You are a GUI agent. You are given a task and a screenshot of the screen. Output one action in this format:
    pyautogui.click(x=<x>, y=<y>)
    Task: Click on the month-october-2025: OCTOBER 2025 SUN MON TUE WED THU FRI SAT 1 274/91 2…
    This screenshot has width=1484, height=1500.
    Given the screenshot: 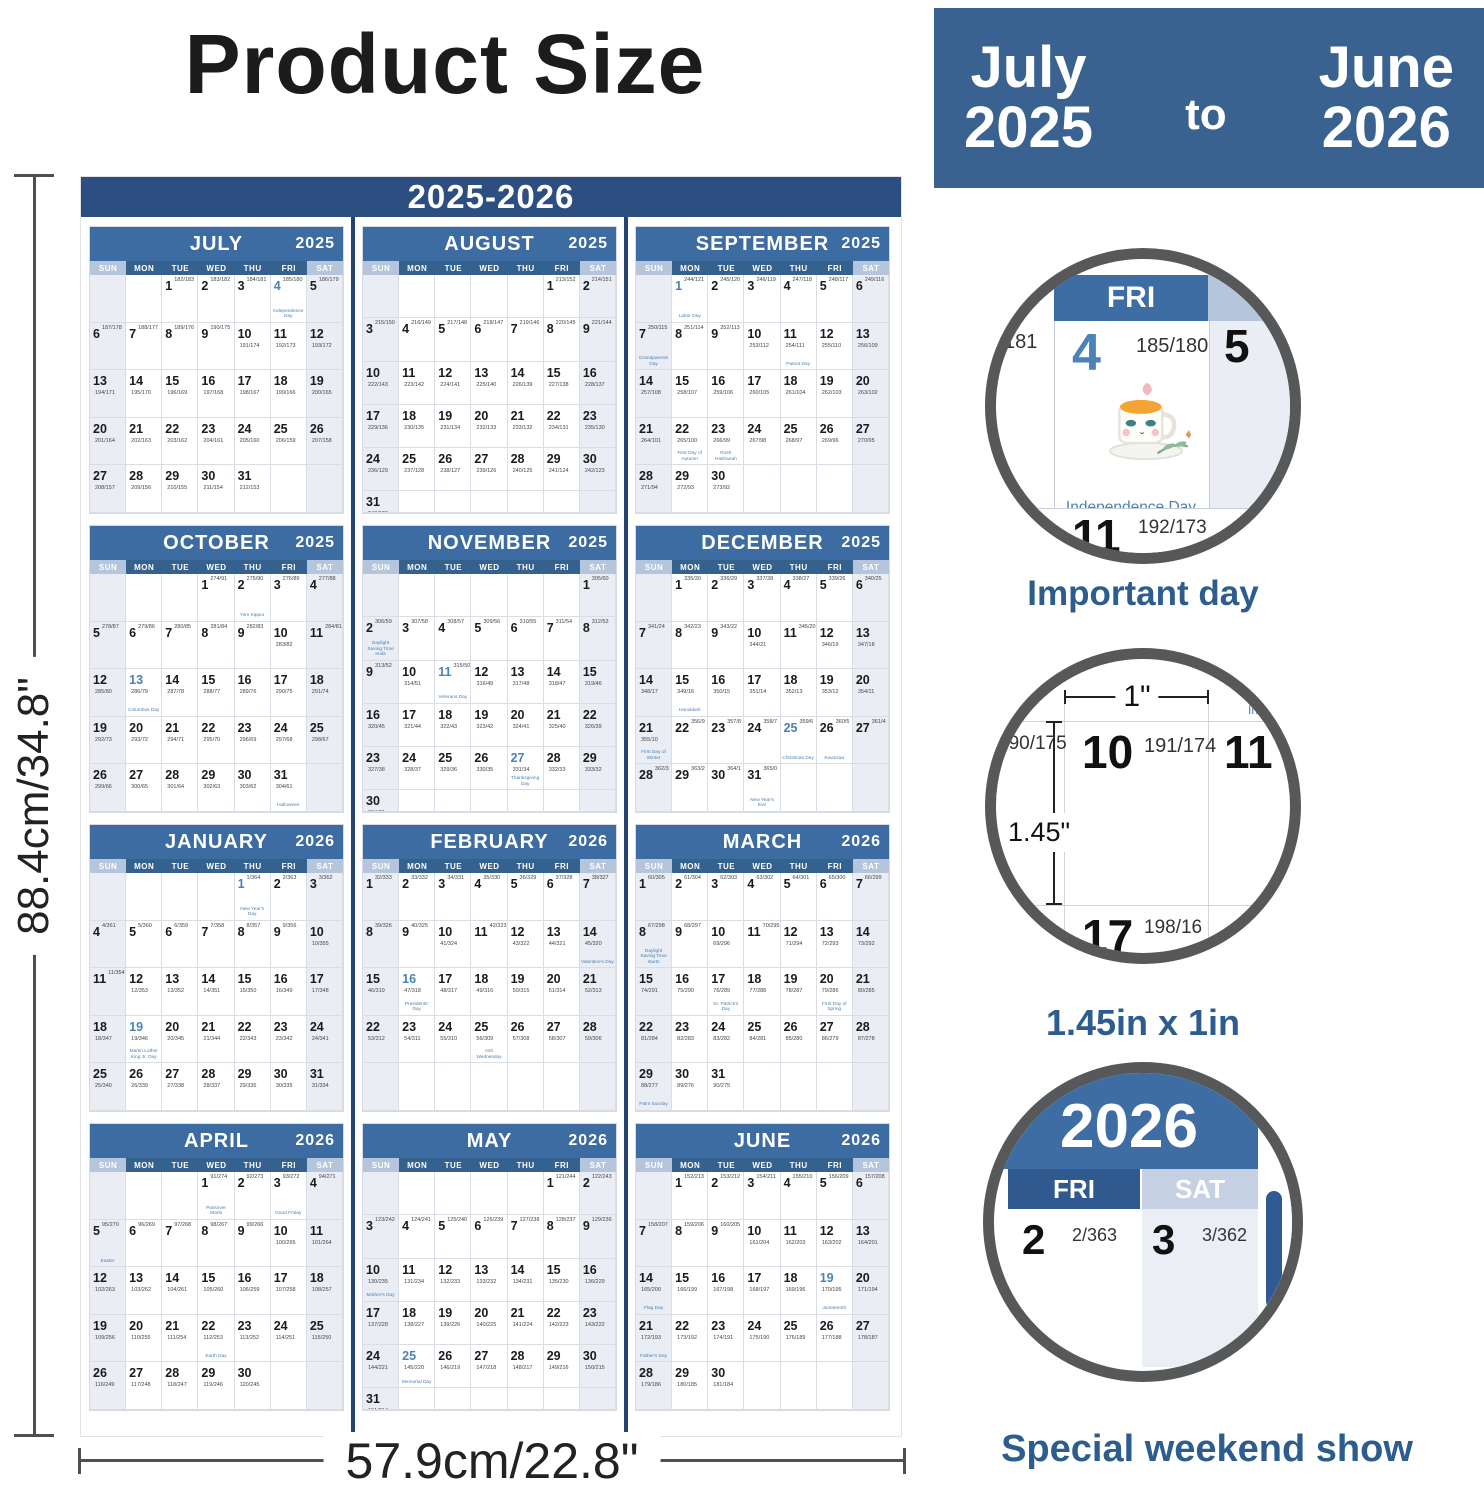 What is the action you would take?
    pyautogui.click(x=216, y=669)
    